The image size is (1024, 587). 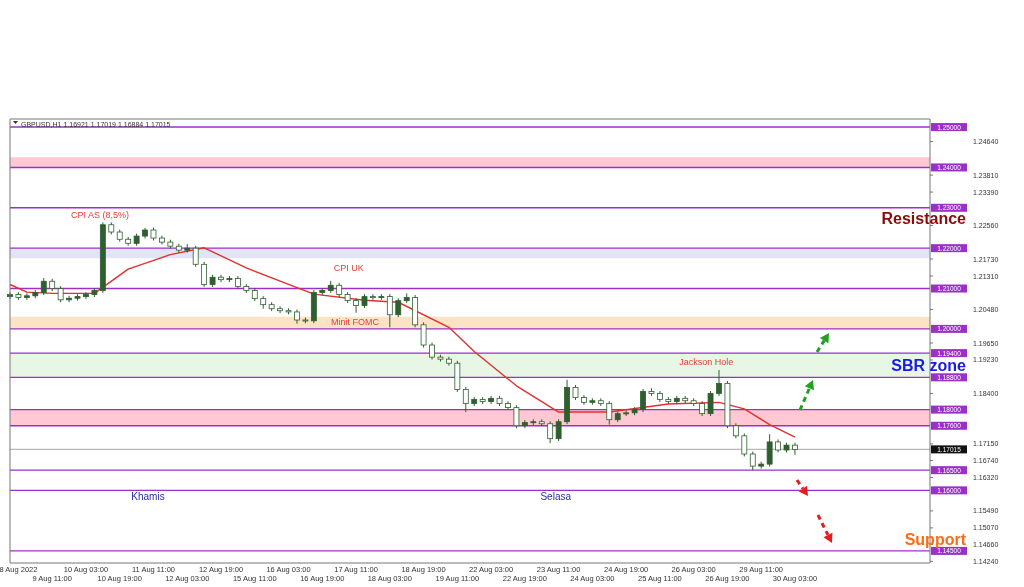 What do you see at coordinates (556, 496) in the screenshot?
I see `annotation: Selasa` at bounding box center [556, 496].